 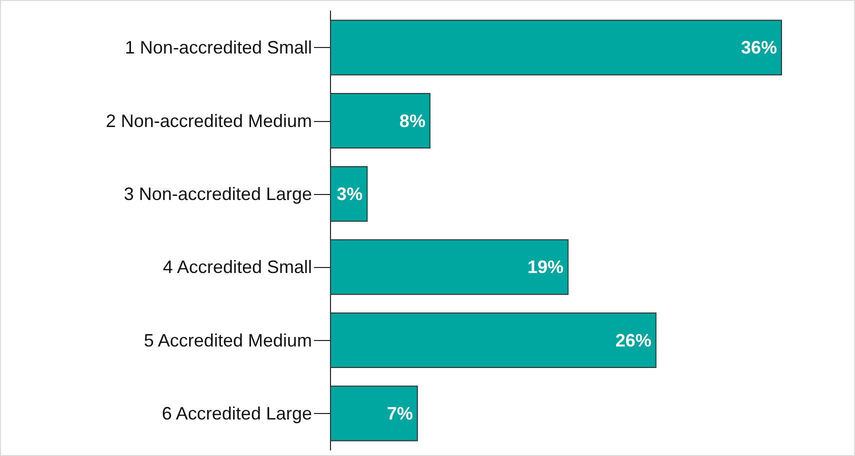 What do you see at coordinates (633, 340) in the screenshot?
I see `data-label: 26%` at bounding box center [633, 340].